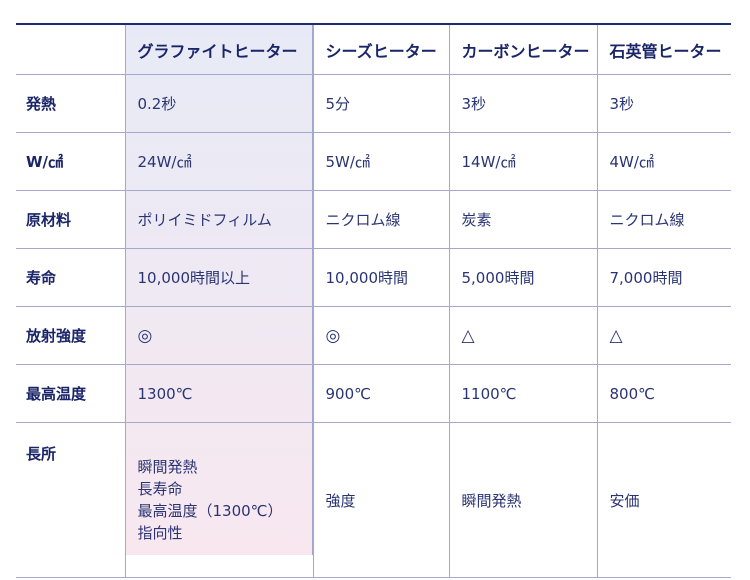 The image size is (750, 580). Describe the element at coordinates (218, 161) in the screenshot. I see `table-cell: 24W/㎠` at that location.